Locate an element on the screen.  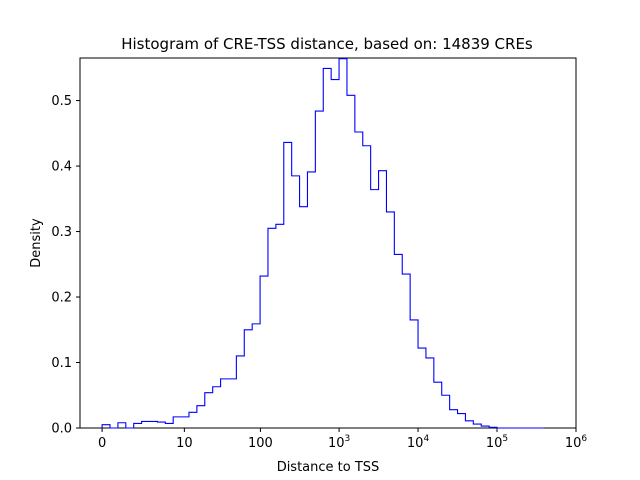
y-tick-label: 0.5 is located at coordinates (61, 101).